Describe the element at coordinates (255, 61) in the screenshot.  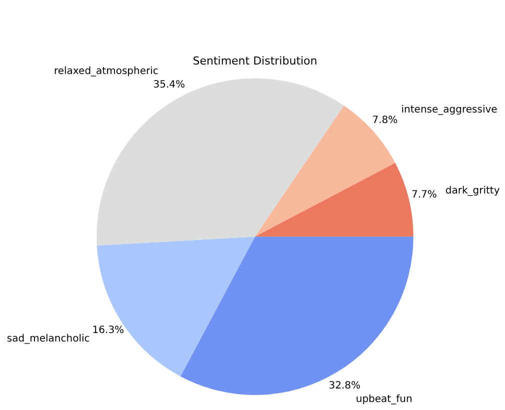
I see `chart-title: Sentiment Distribution` at that location.